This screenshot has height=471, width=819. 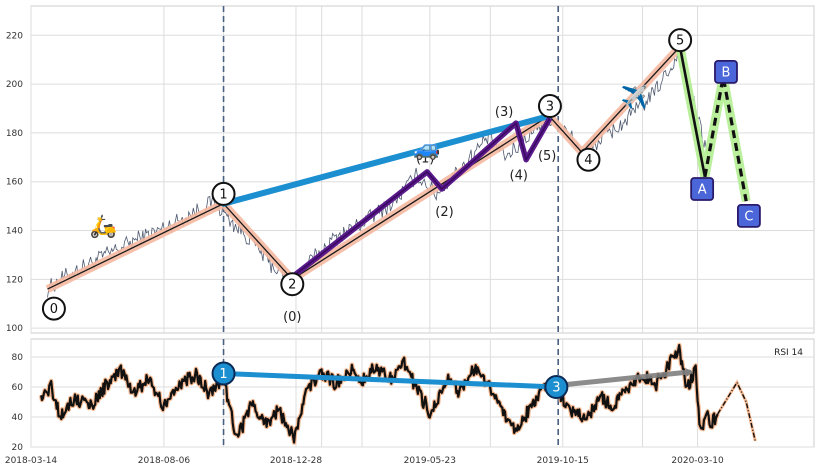 I want to click on rsi-legend-label: RSI 14, so click(x=788, y=353).